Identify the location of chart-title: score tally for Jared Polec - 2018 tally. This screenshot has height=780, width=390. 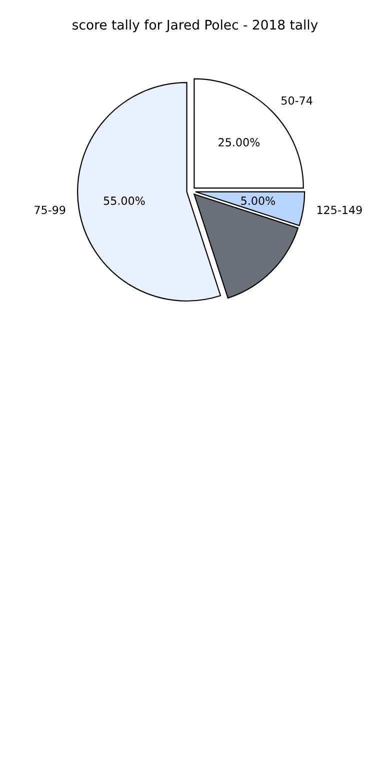
(195, 26).